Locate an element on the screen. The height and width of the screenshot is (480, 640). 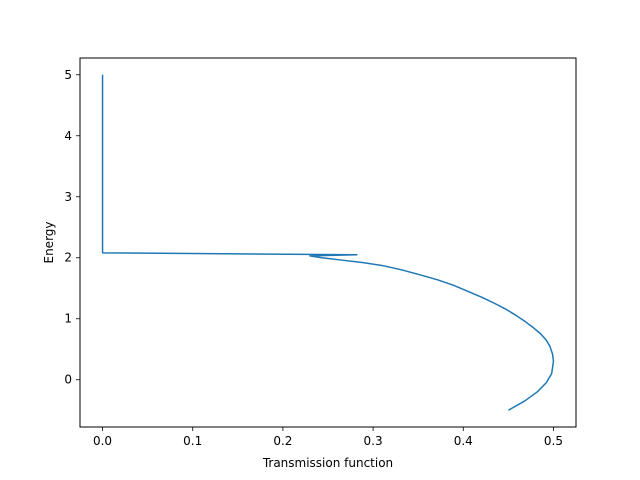
x-tick-label: 0.4 is located at coordinates (463, 441).